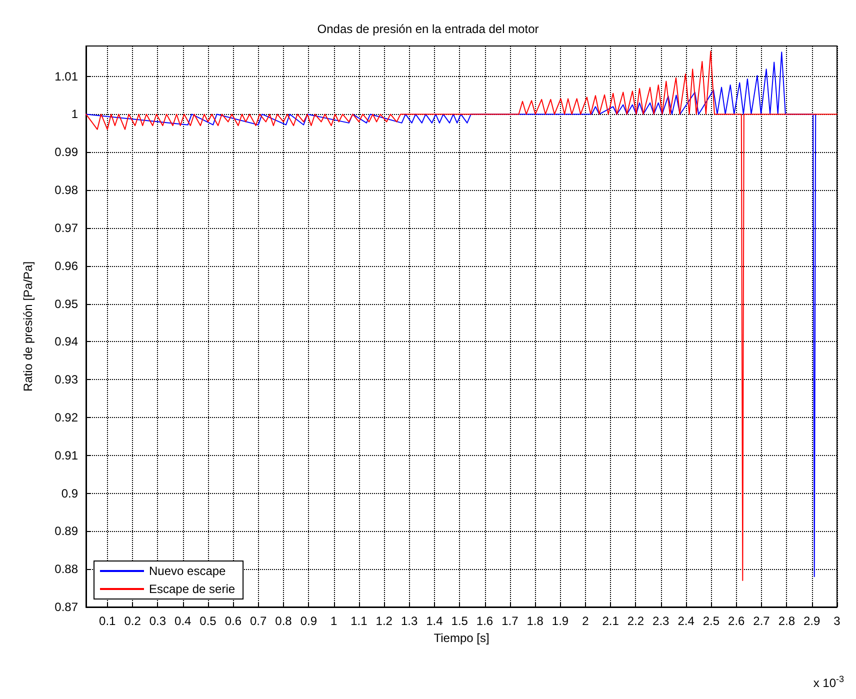 The height and width of the screenshot is (699, 856). What do you see at coordinates (560, 621) in the screenshot?
I see `x-tick-label: 1.9` at bounding box center [560, 621].